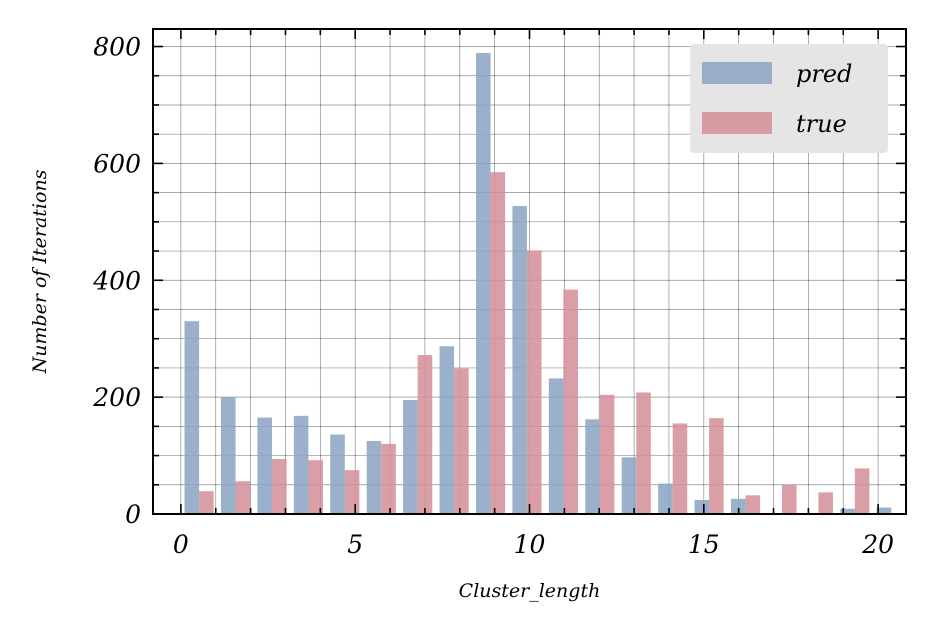 The image size is (934, 634). What do you see at coordinates (116, 397) in the screenshot?
I see `y-tick-label: 200` at bounding box center [116, 397].